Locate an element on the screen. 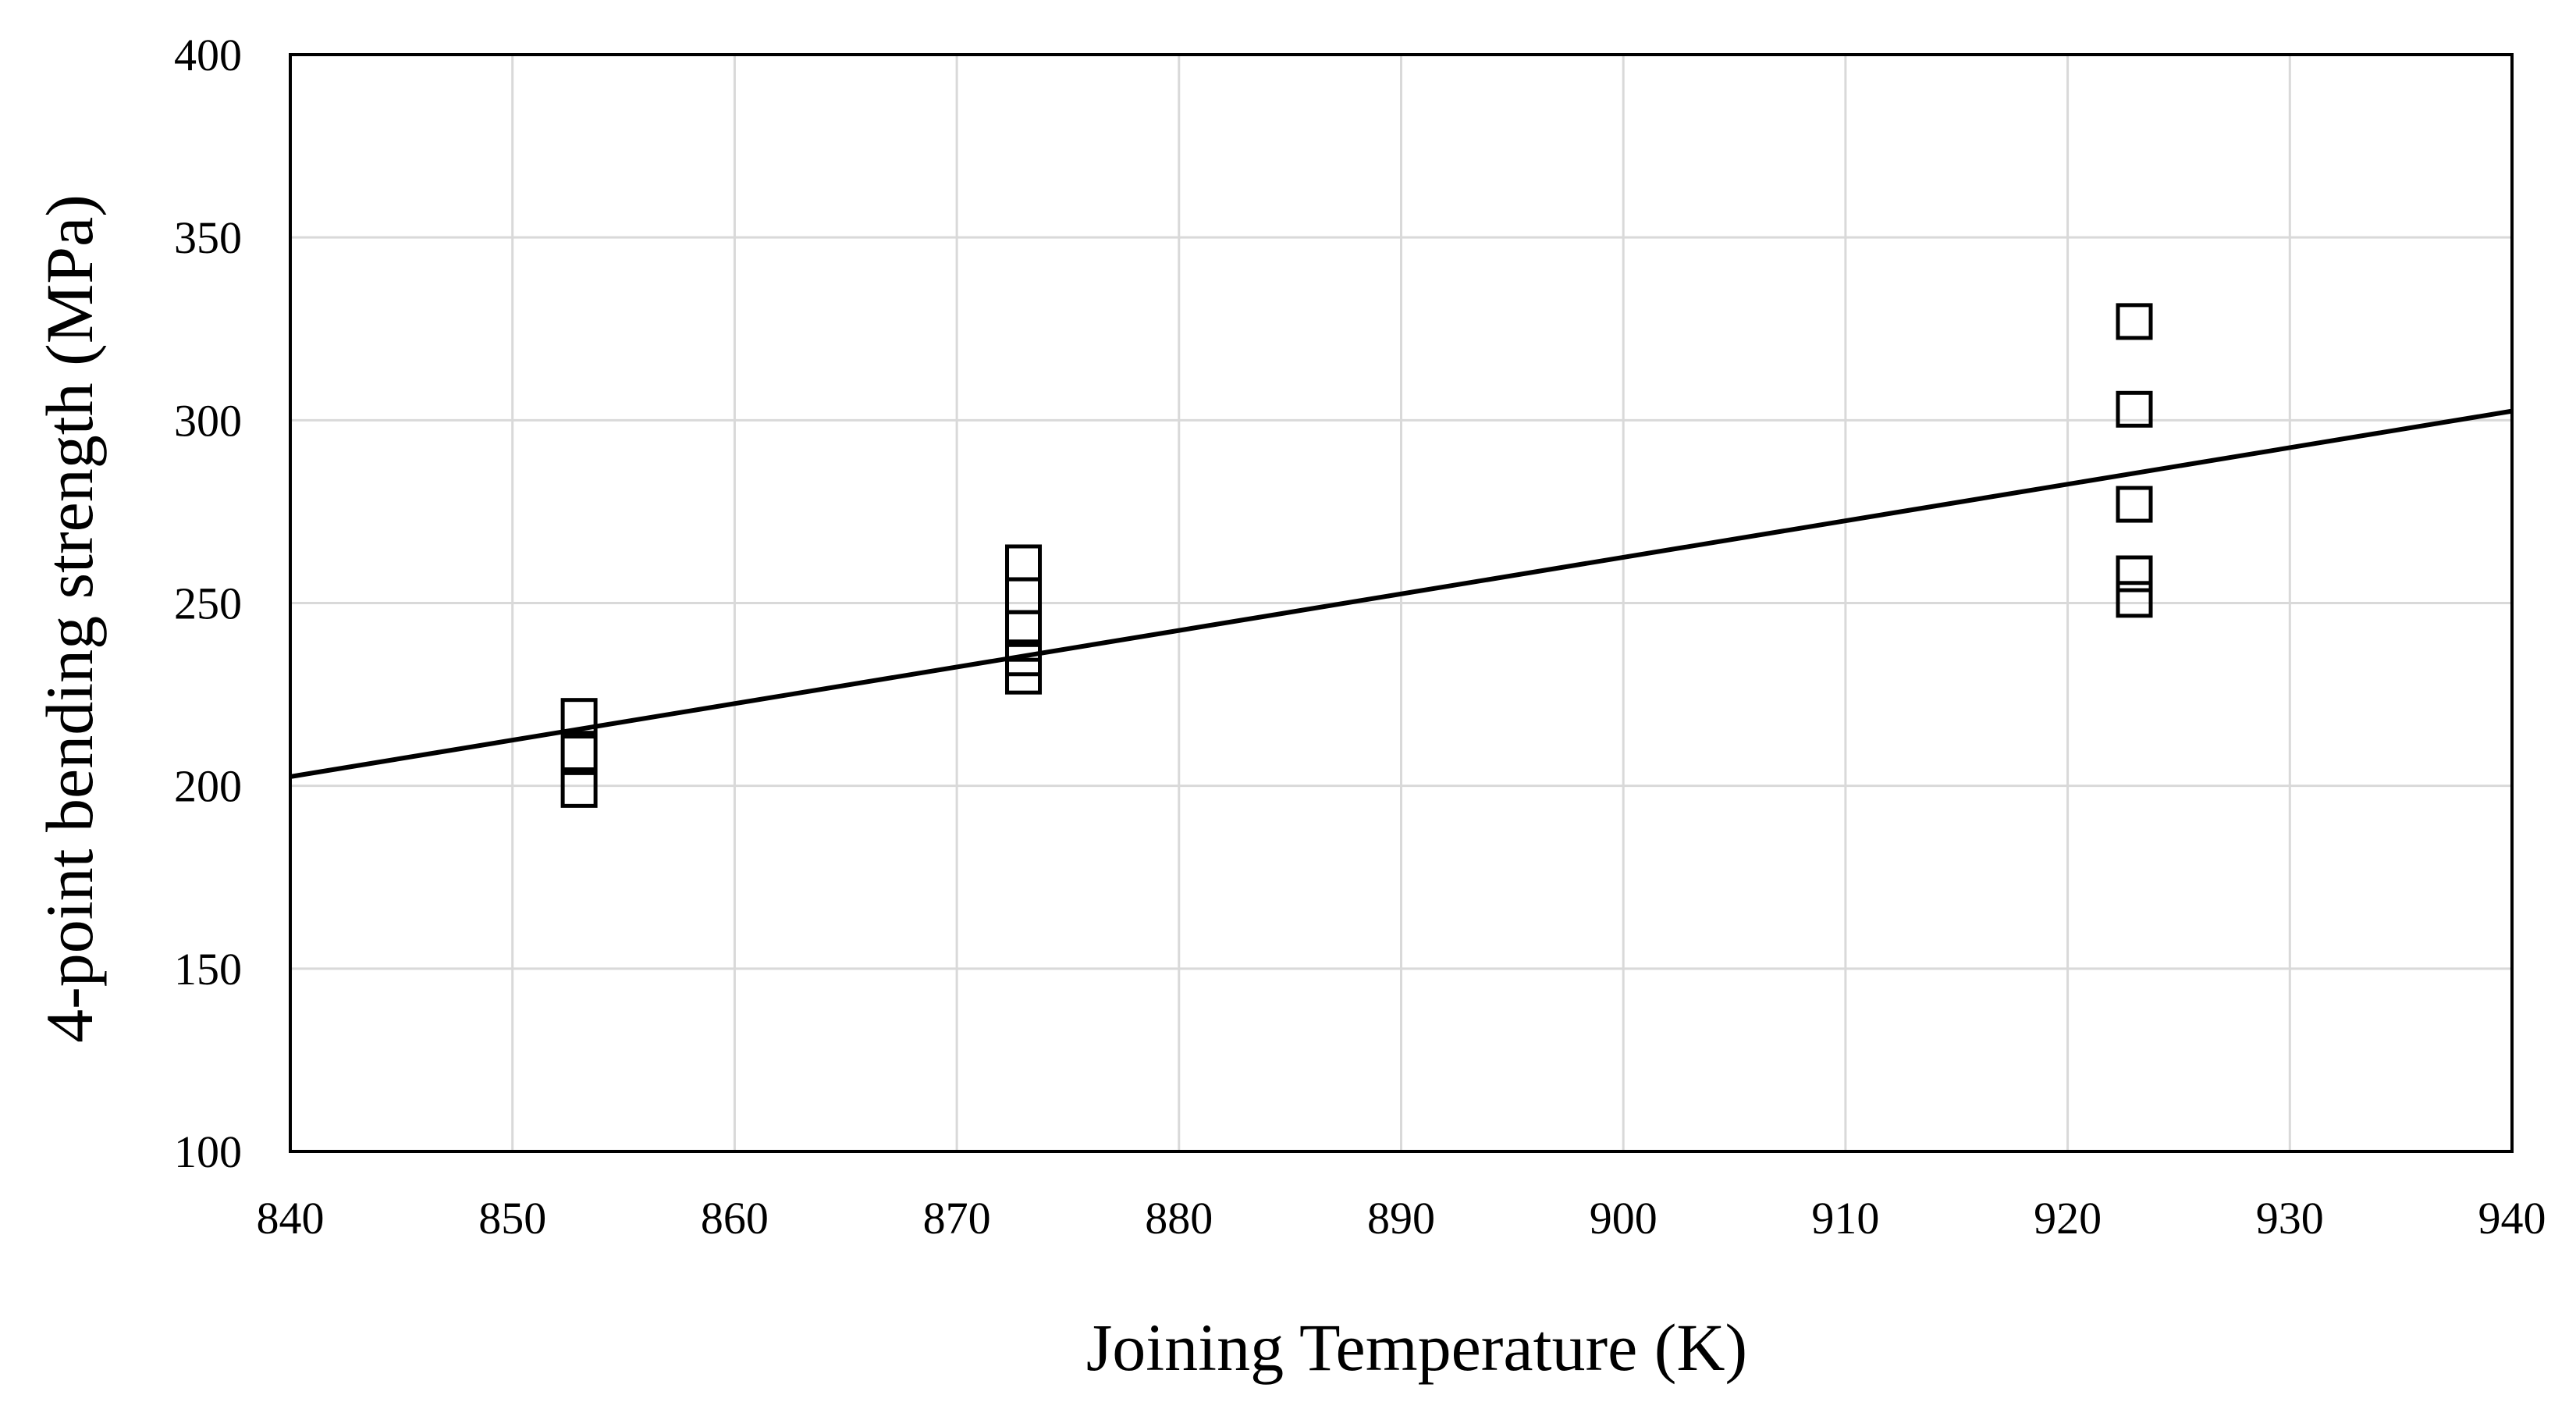 The image size is (2576, 1402). y-tick-label-250: 250 is located at coordinates (208, 603).